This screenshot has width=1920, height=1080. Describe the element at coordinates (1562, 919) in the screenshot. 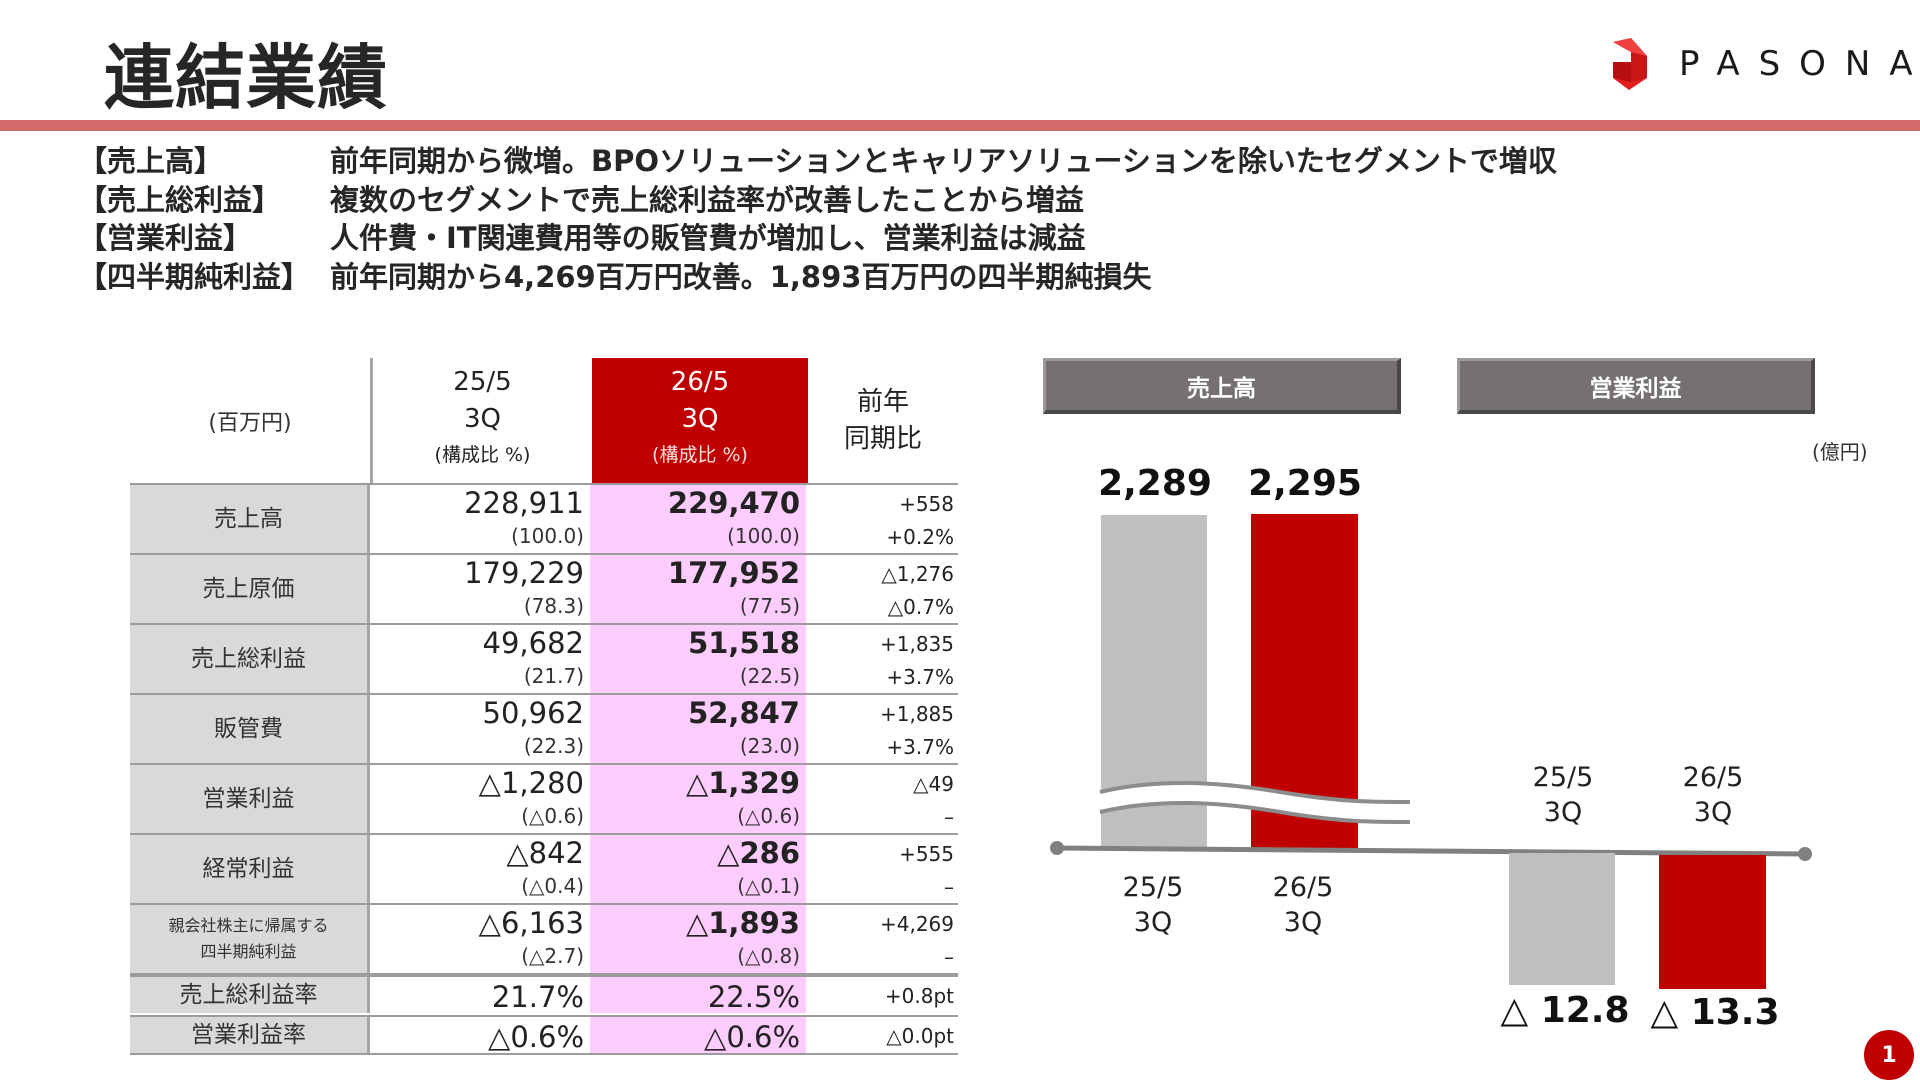

I see `op-bar-prev` at that location.